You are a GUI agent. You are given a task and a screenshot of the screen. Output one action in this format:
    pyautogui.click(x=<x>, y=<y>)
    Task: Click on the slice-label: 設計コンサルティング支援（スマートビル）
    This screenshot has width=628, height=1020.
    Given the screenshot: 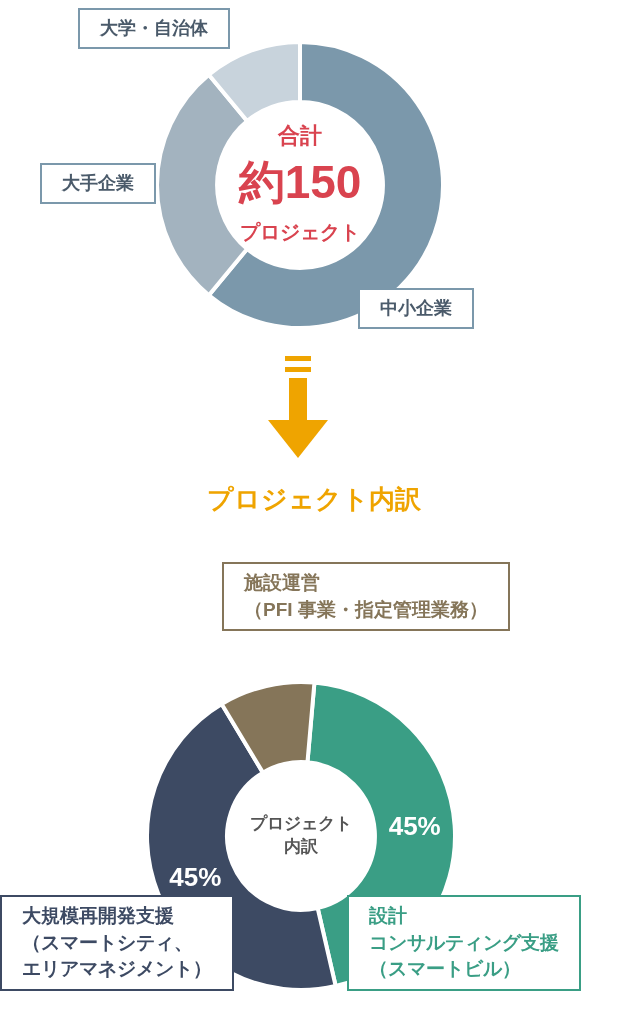 What is the action you would take?
    pyautogui.click(x=464, y=943)
    